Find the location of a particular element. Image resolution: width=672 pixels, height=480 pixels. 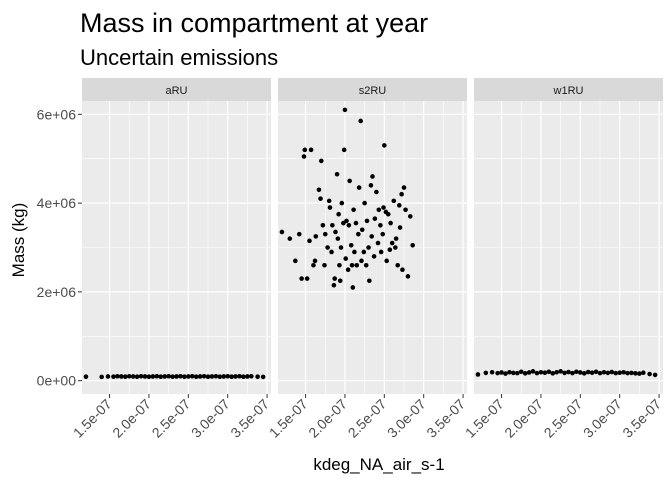

chart-subtitle: Uncertain emissions is located at coordinates (179, 57).